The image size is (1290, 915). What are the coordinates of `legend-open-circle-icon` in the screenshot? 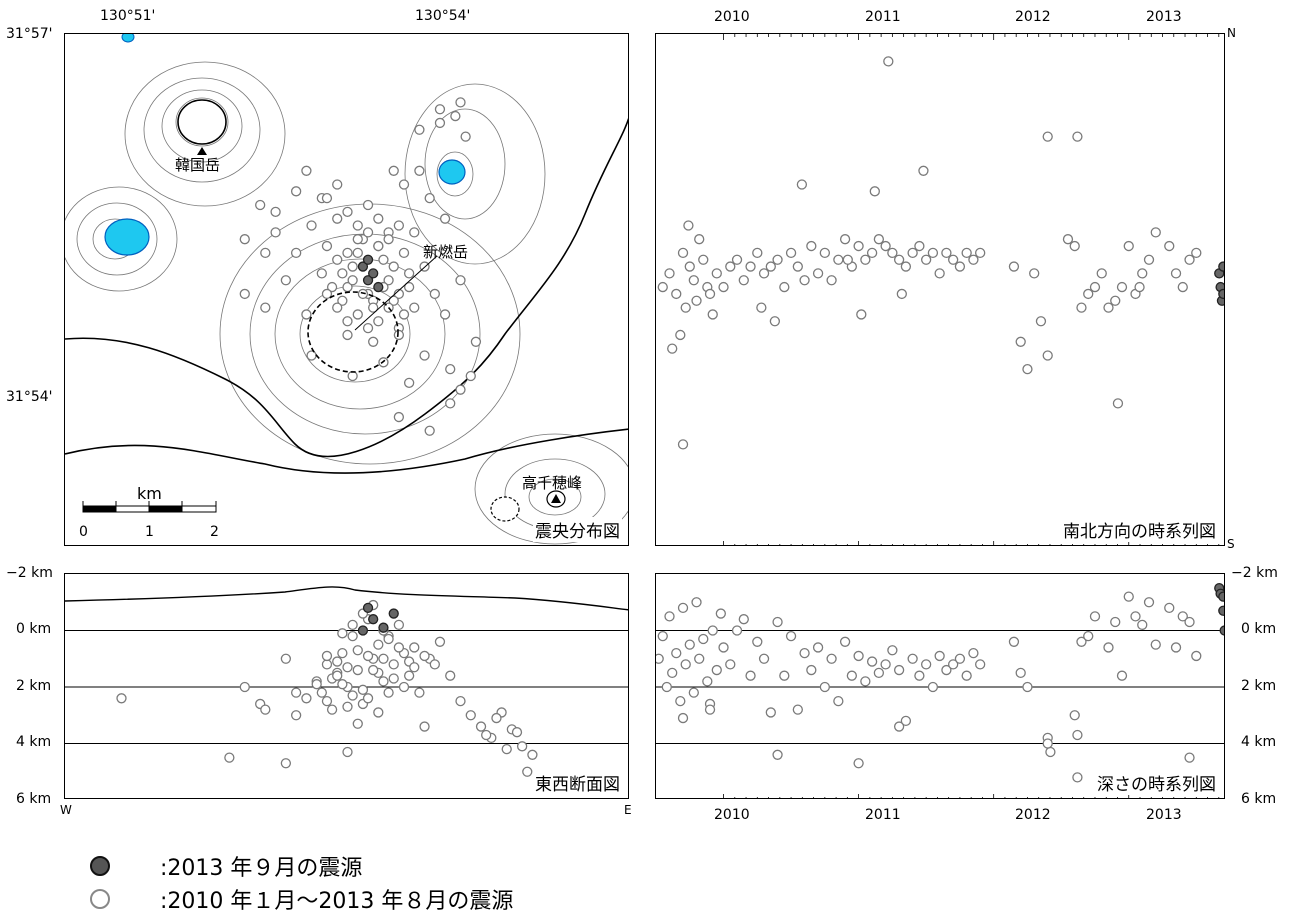 It's located at (100, 899).